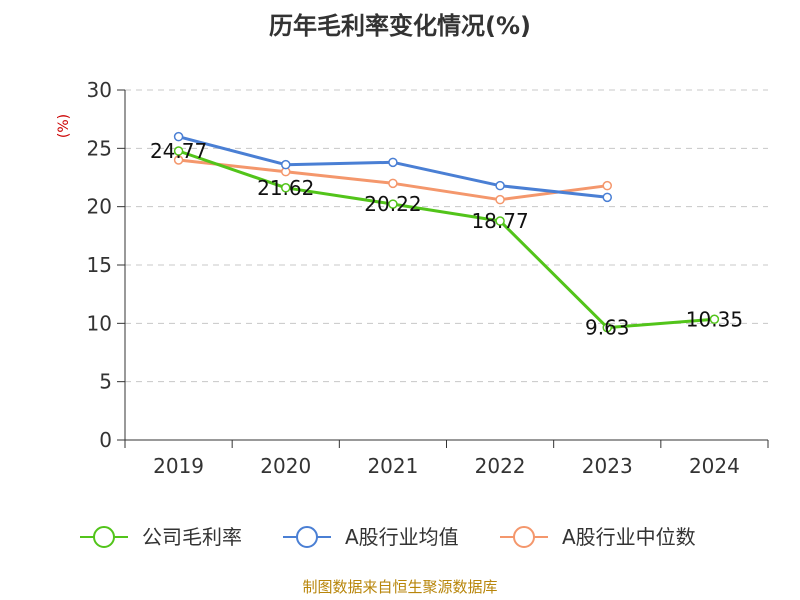 This screenshot has height=600, width=800. I want to click on data-label: 21.62, so click(285, 188).